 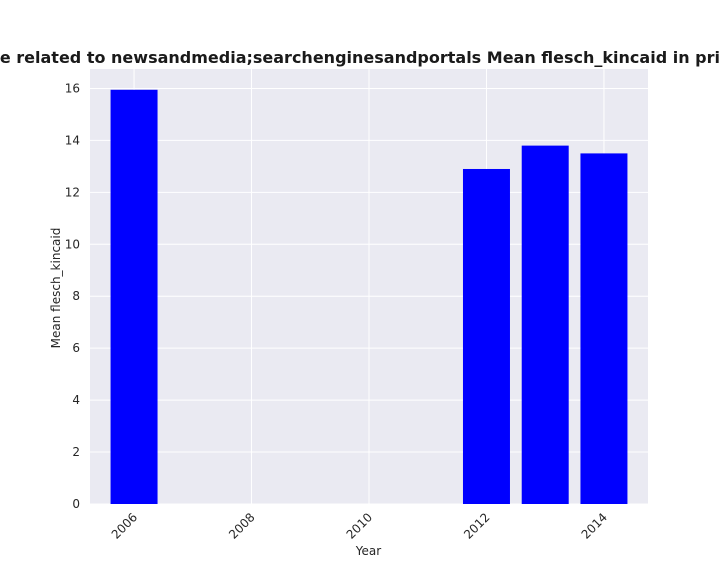 What do you see at coordinates (72, 88) in the screenshot?
I see `y-tick-label: 16` at bounding box center [72, 88].